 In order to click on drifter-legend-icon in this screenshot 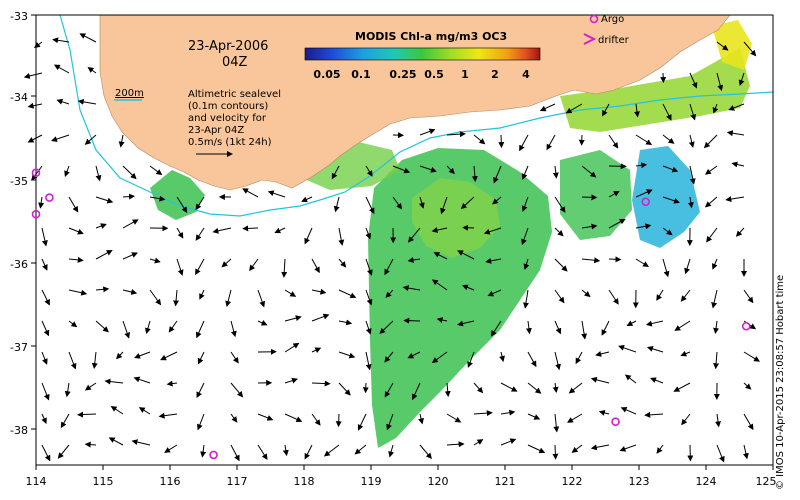, I will do `click(590, 39)`.